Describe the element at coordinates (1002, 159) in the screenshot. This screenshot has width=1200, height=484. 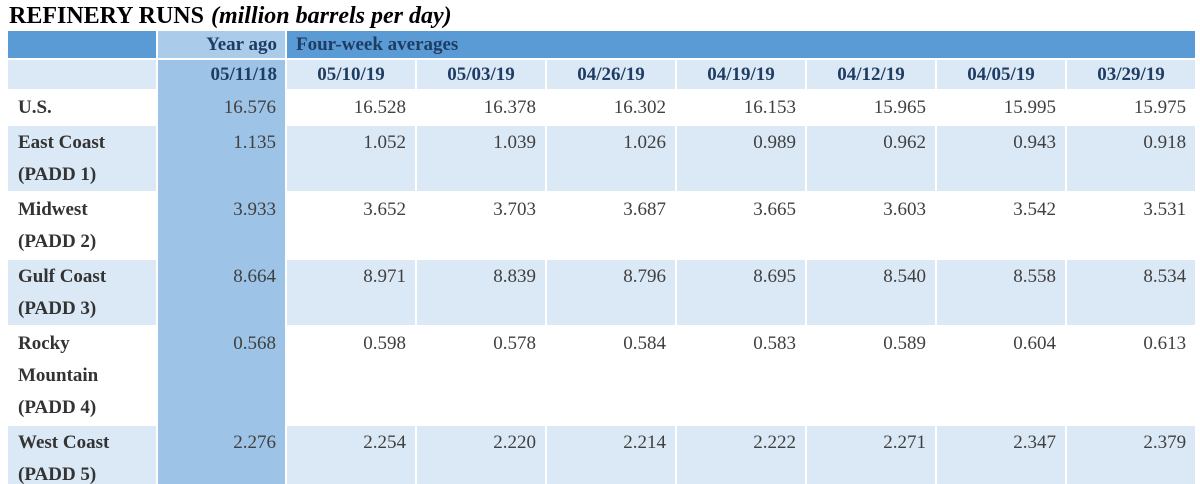
I see `cell-value: 0.943` at that location.